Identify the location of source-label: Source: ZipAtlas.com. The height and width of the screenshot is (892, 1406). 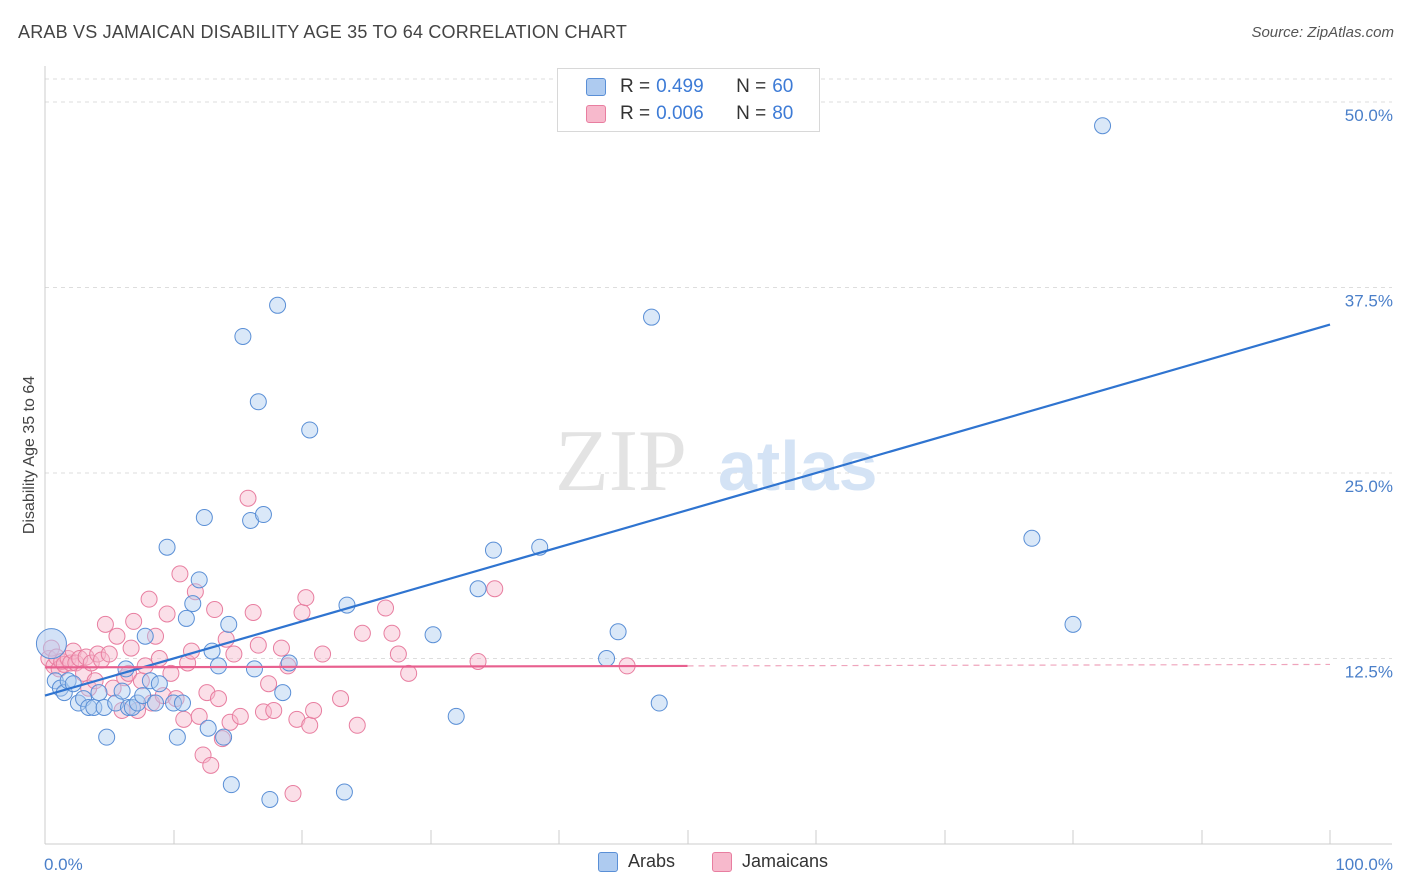
(1322, 32).